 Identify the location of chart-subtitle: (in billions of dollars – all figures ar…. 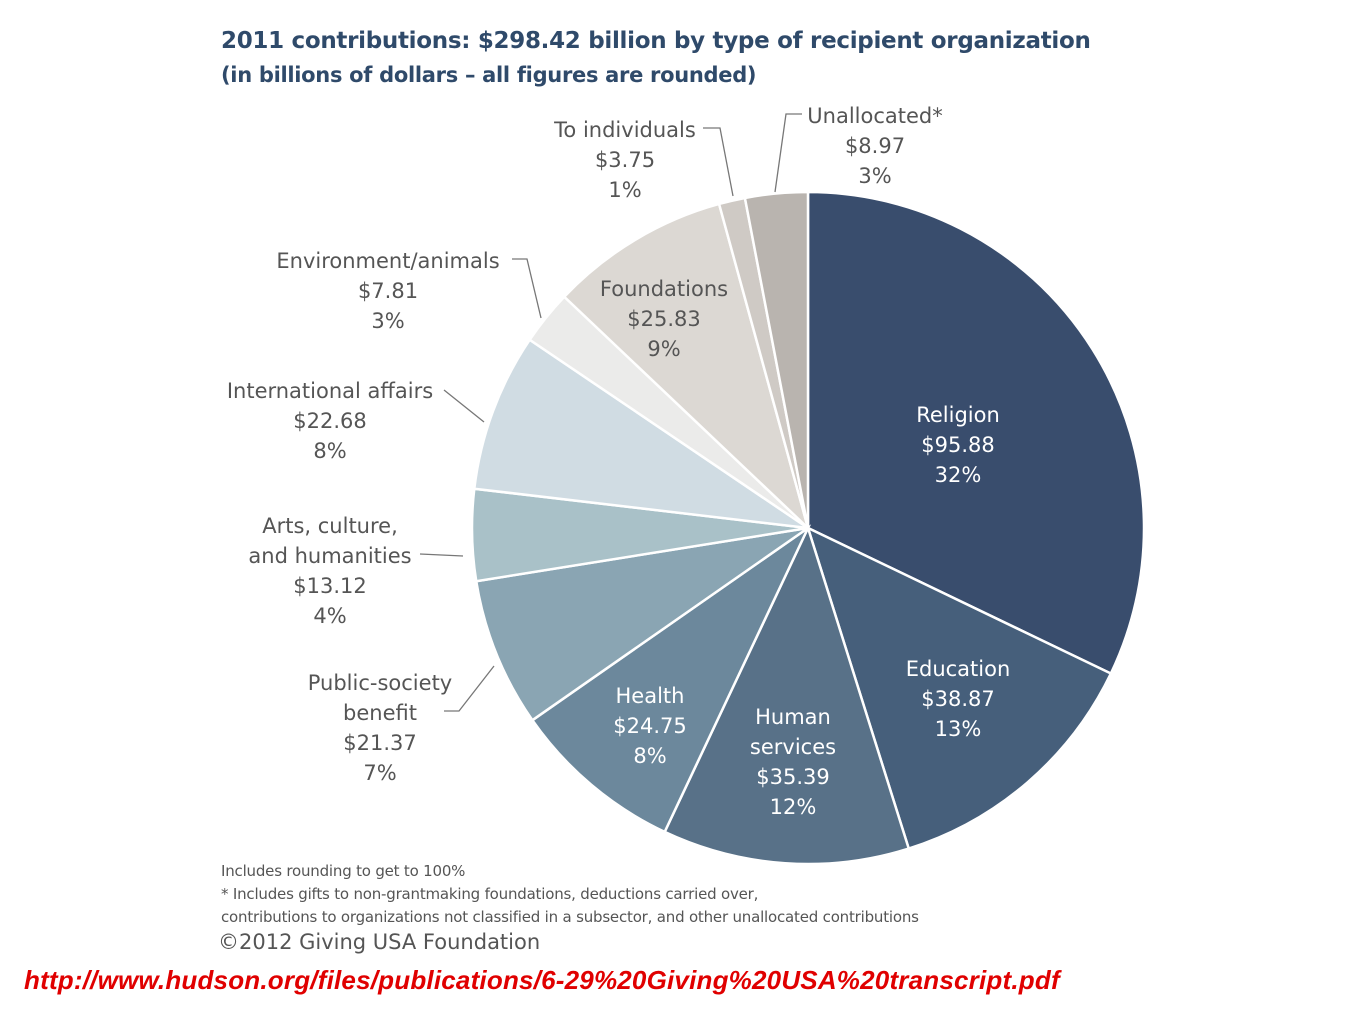
(489, 75).